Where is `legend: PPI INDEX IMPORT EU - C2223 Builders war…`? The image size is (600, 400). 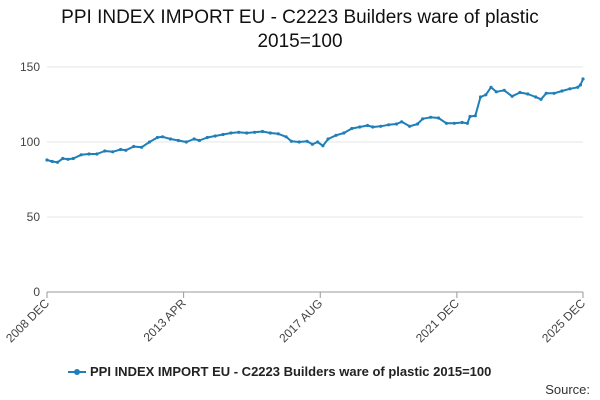
legend: PPI INDEX IMPORT EU - C2223 Builders war… is located at coordinates (279, 371).